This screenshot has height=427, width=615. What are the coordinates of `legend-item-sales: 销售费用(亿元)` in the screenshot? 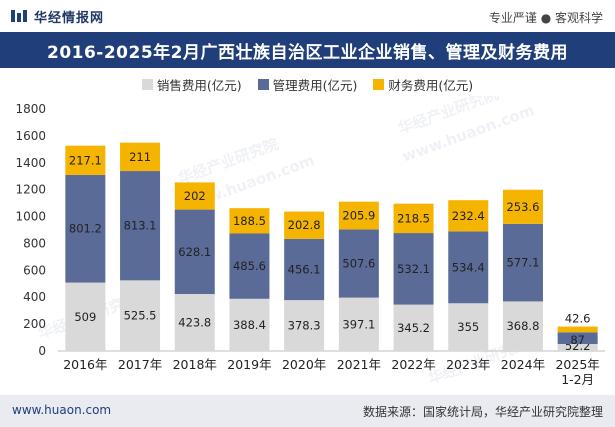 It's located at (191, 84).